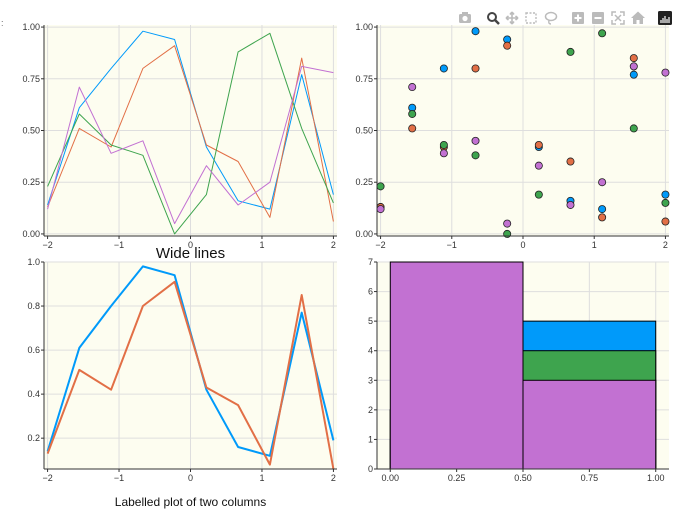  What do you see at coordinates (656, 478) in the screenshot?
I see `x-tick-label: 1.00` at bounding box center [656, 478].